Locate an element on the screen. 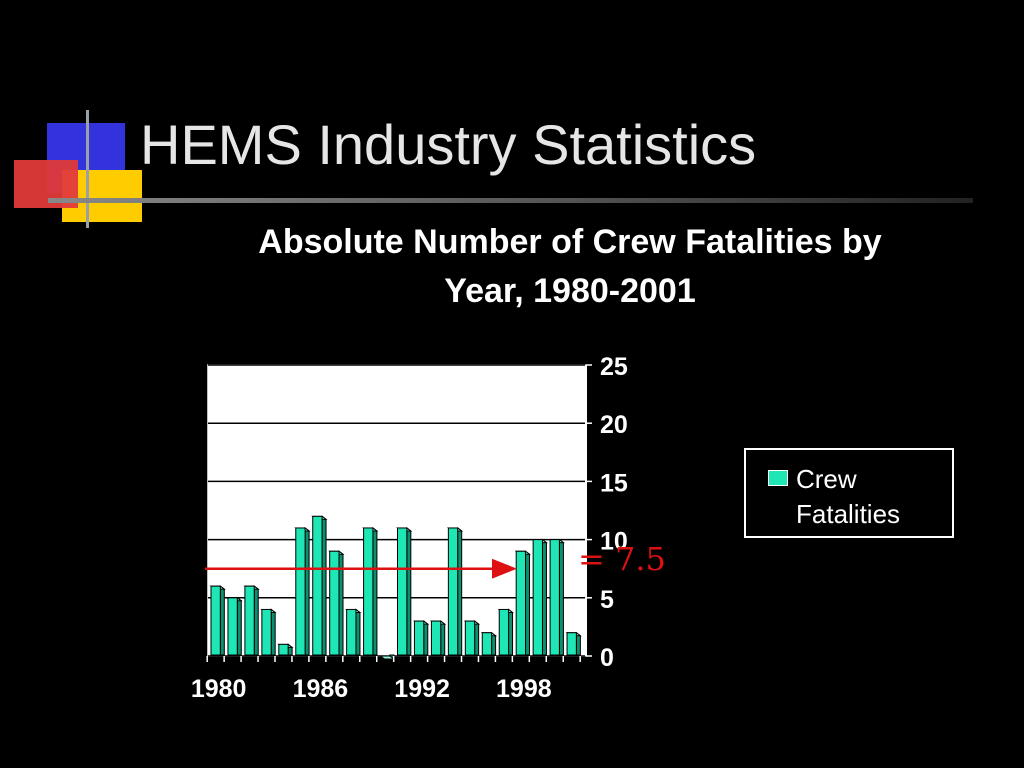 Image resolution: width=1024 pixels, height=768 pixels. mean-line-label: = 7.5 is located at coordinates (622, 559).